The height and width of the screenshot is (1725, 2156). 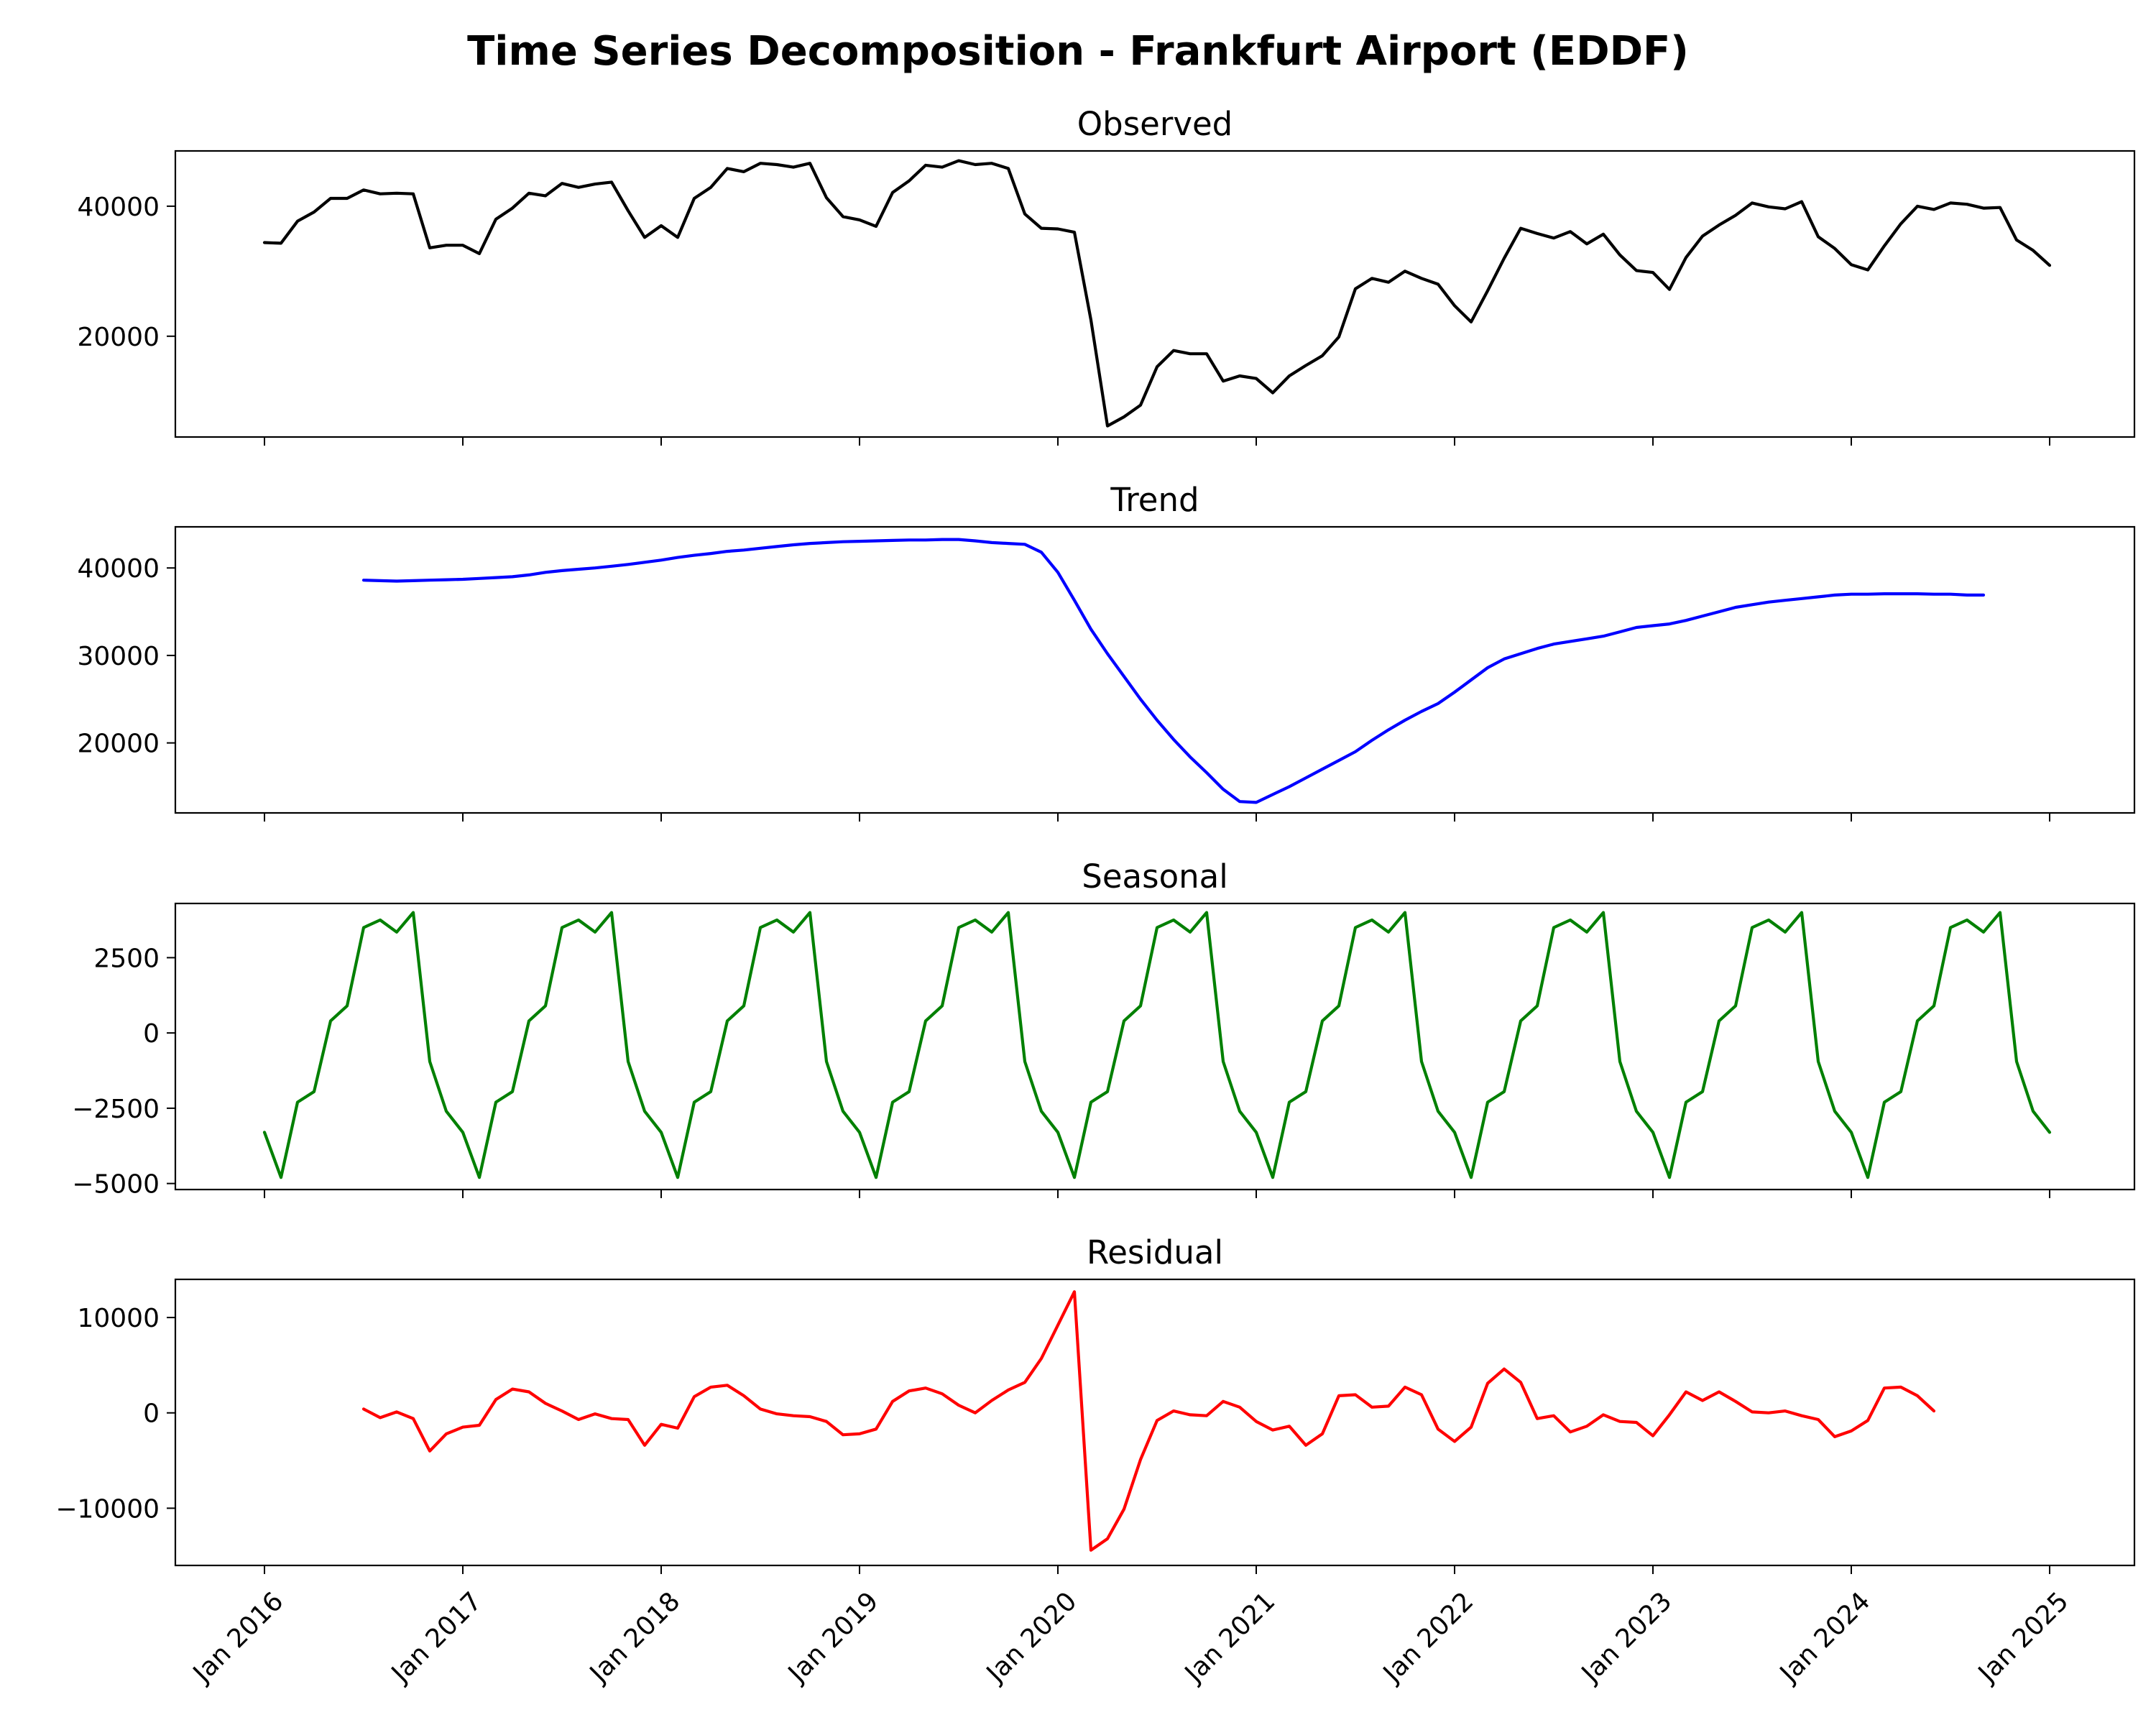 What do you see at coordinates (116, 1185) in the screenshot?
I see `seasonal-ytick-label: −5000` at bounding box center [116, 1185].